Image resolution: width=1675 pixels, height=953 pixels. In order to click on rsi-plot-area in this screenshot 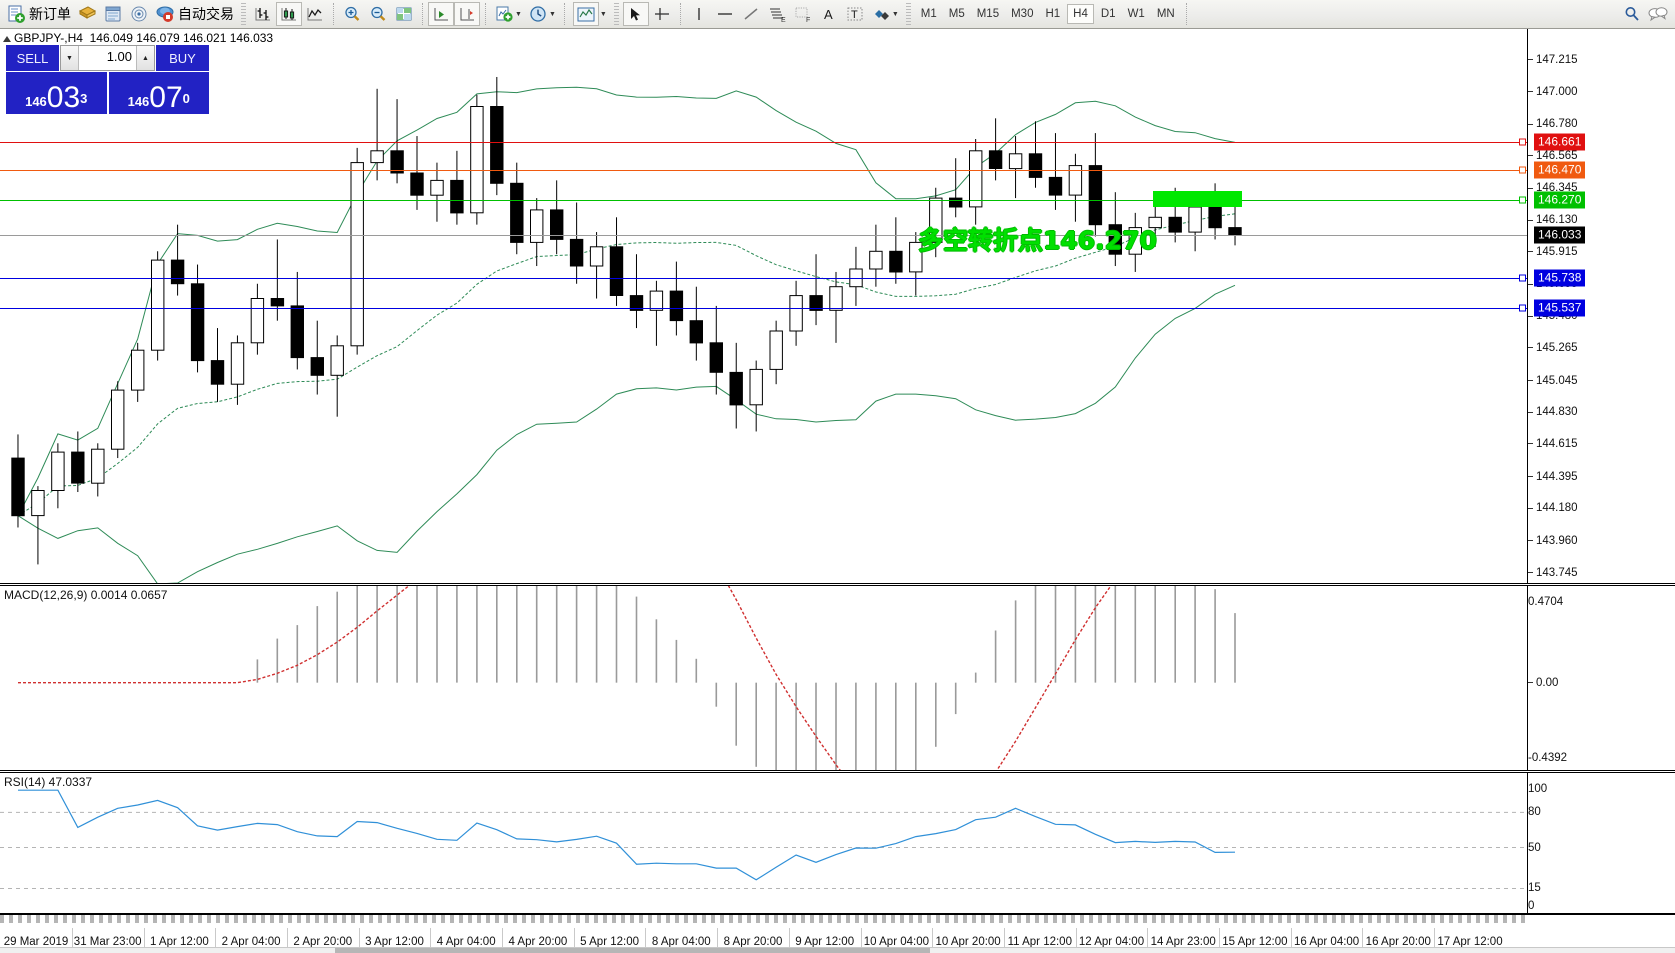, I will do `click(763, 843)`.